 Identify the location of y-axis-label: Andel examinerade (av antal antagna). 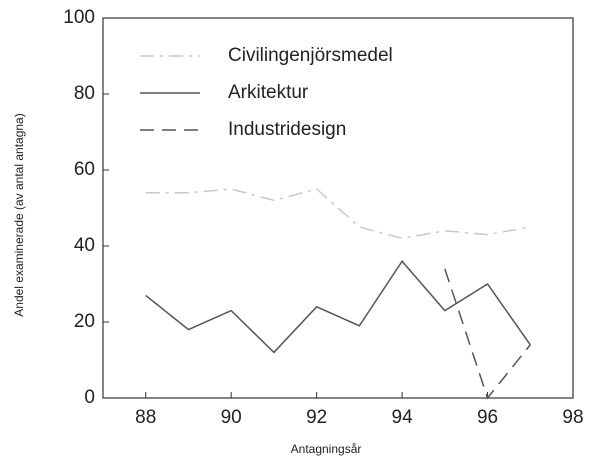
(19, 214).